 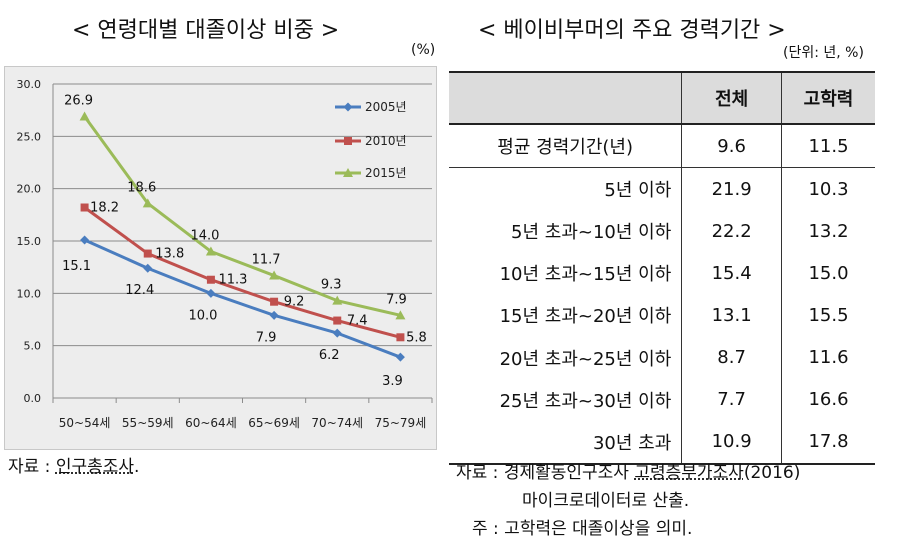 What do you see at coordinates (827, 231) in the screenshot?
I see `row-high: 13.2` at bounding box center [827, 231].